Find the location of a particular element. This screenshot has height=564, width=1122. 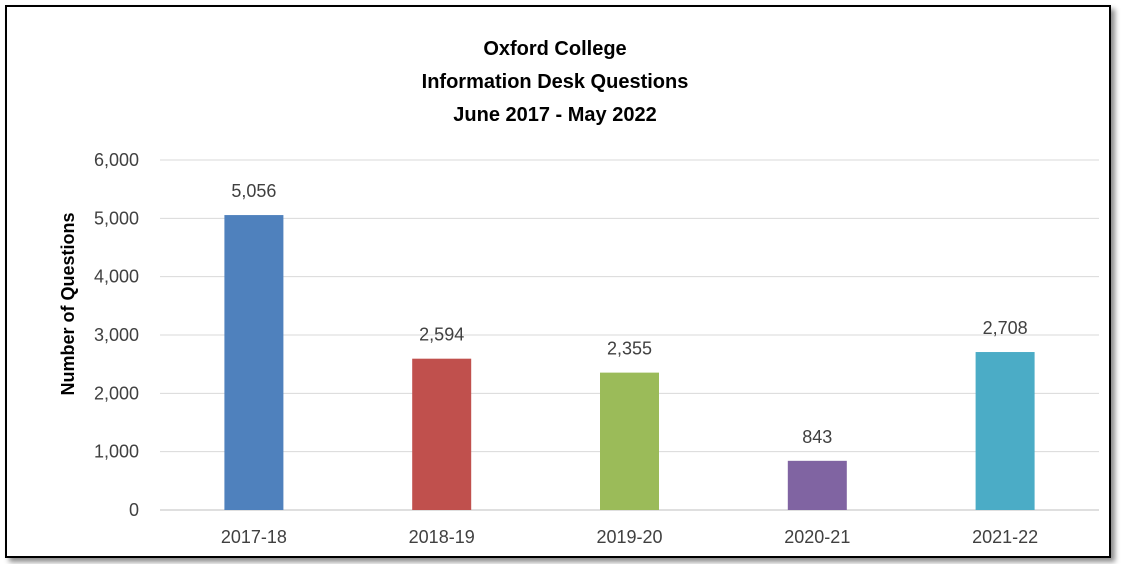

x-tick-label: 2018-19 is located at coordinates (442, 537).